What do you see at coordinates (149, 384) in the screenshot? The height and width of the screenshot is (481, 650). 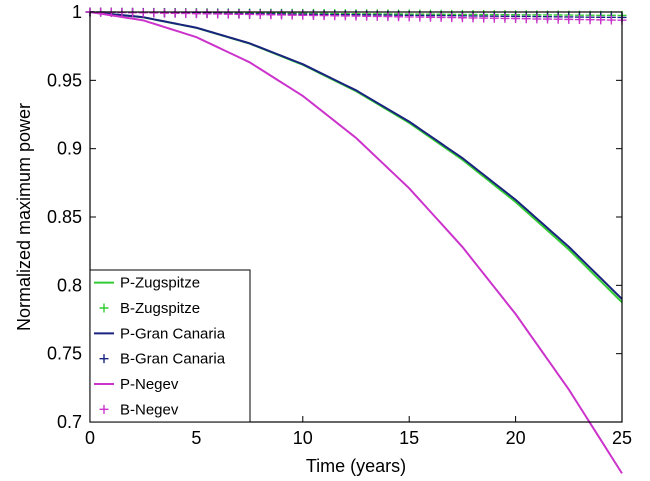 I see `legend-label: P-Negev` at bounding box center [149, 384].